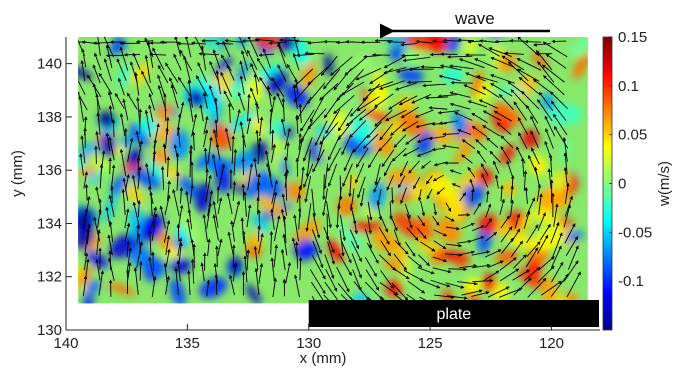  Describe the element at coordinates (65, 343) in the screenshot. I see `x-tick-label: 140` at that location.